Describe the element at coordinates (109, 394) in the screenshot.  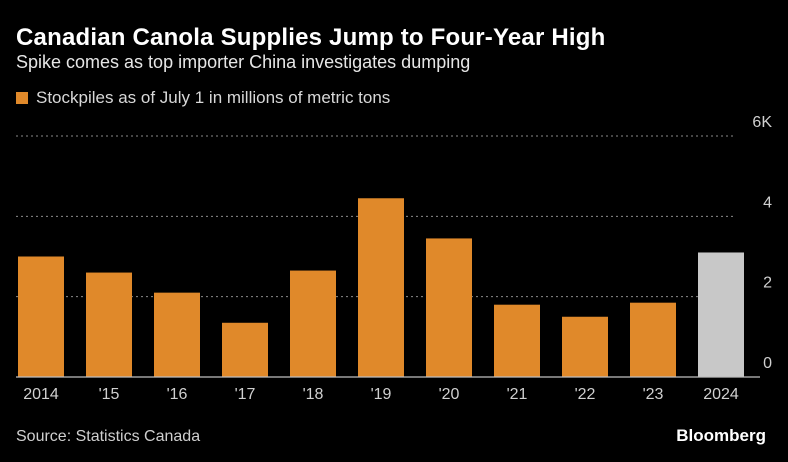
I see `x-tick-label: '15` at that location.